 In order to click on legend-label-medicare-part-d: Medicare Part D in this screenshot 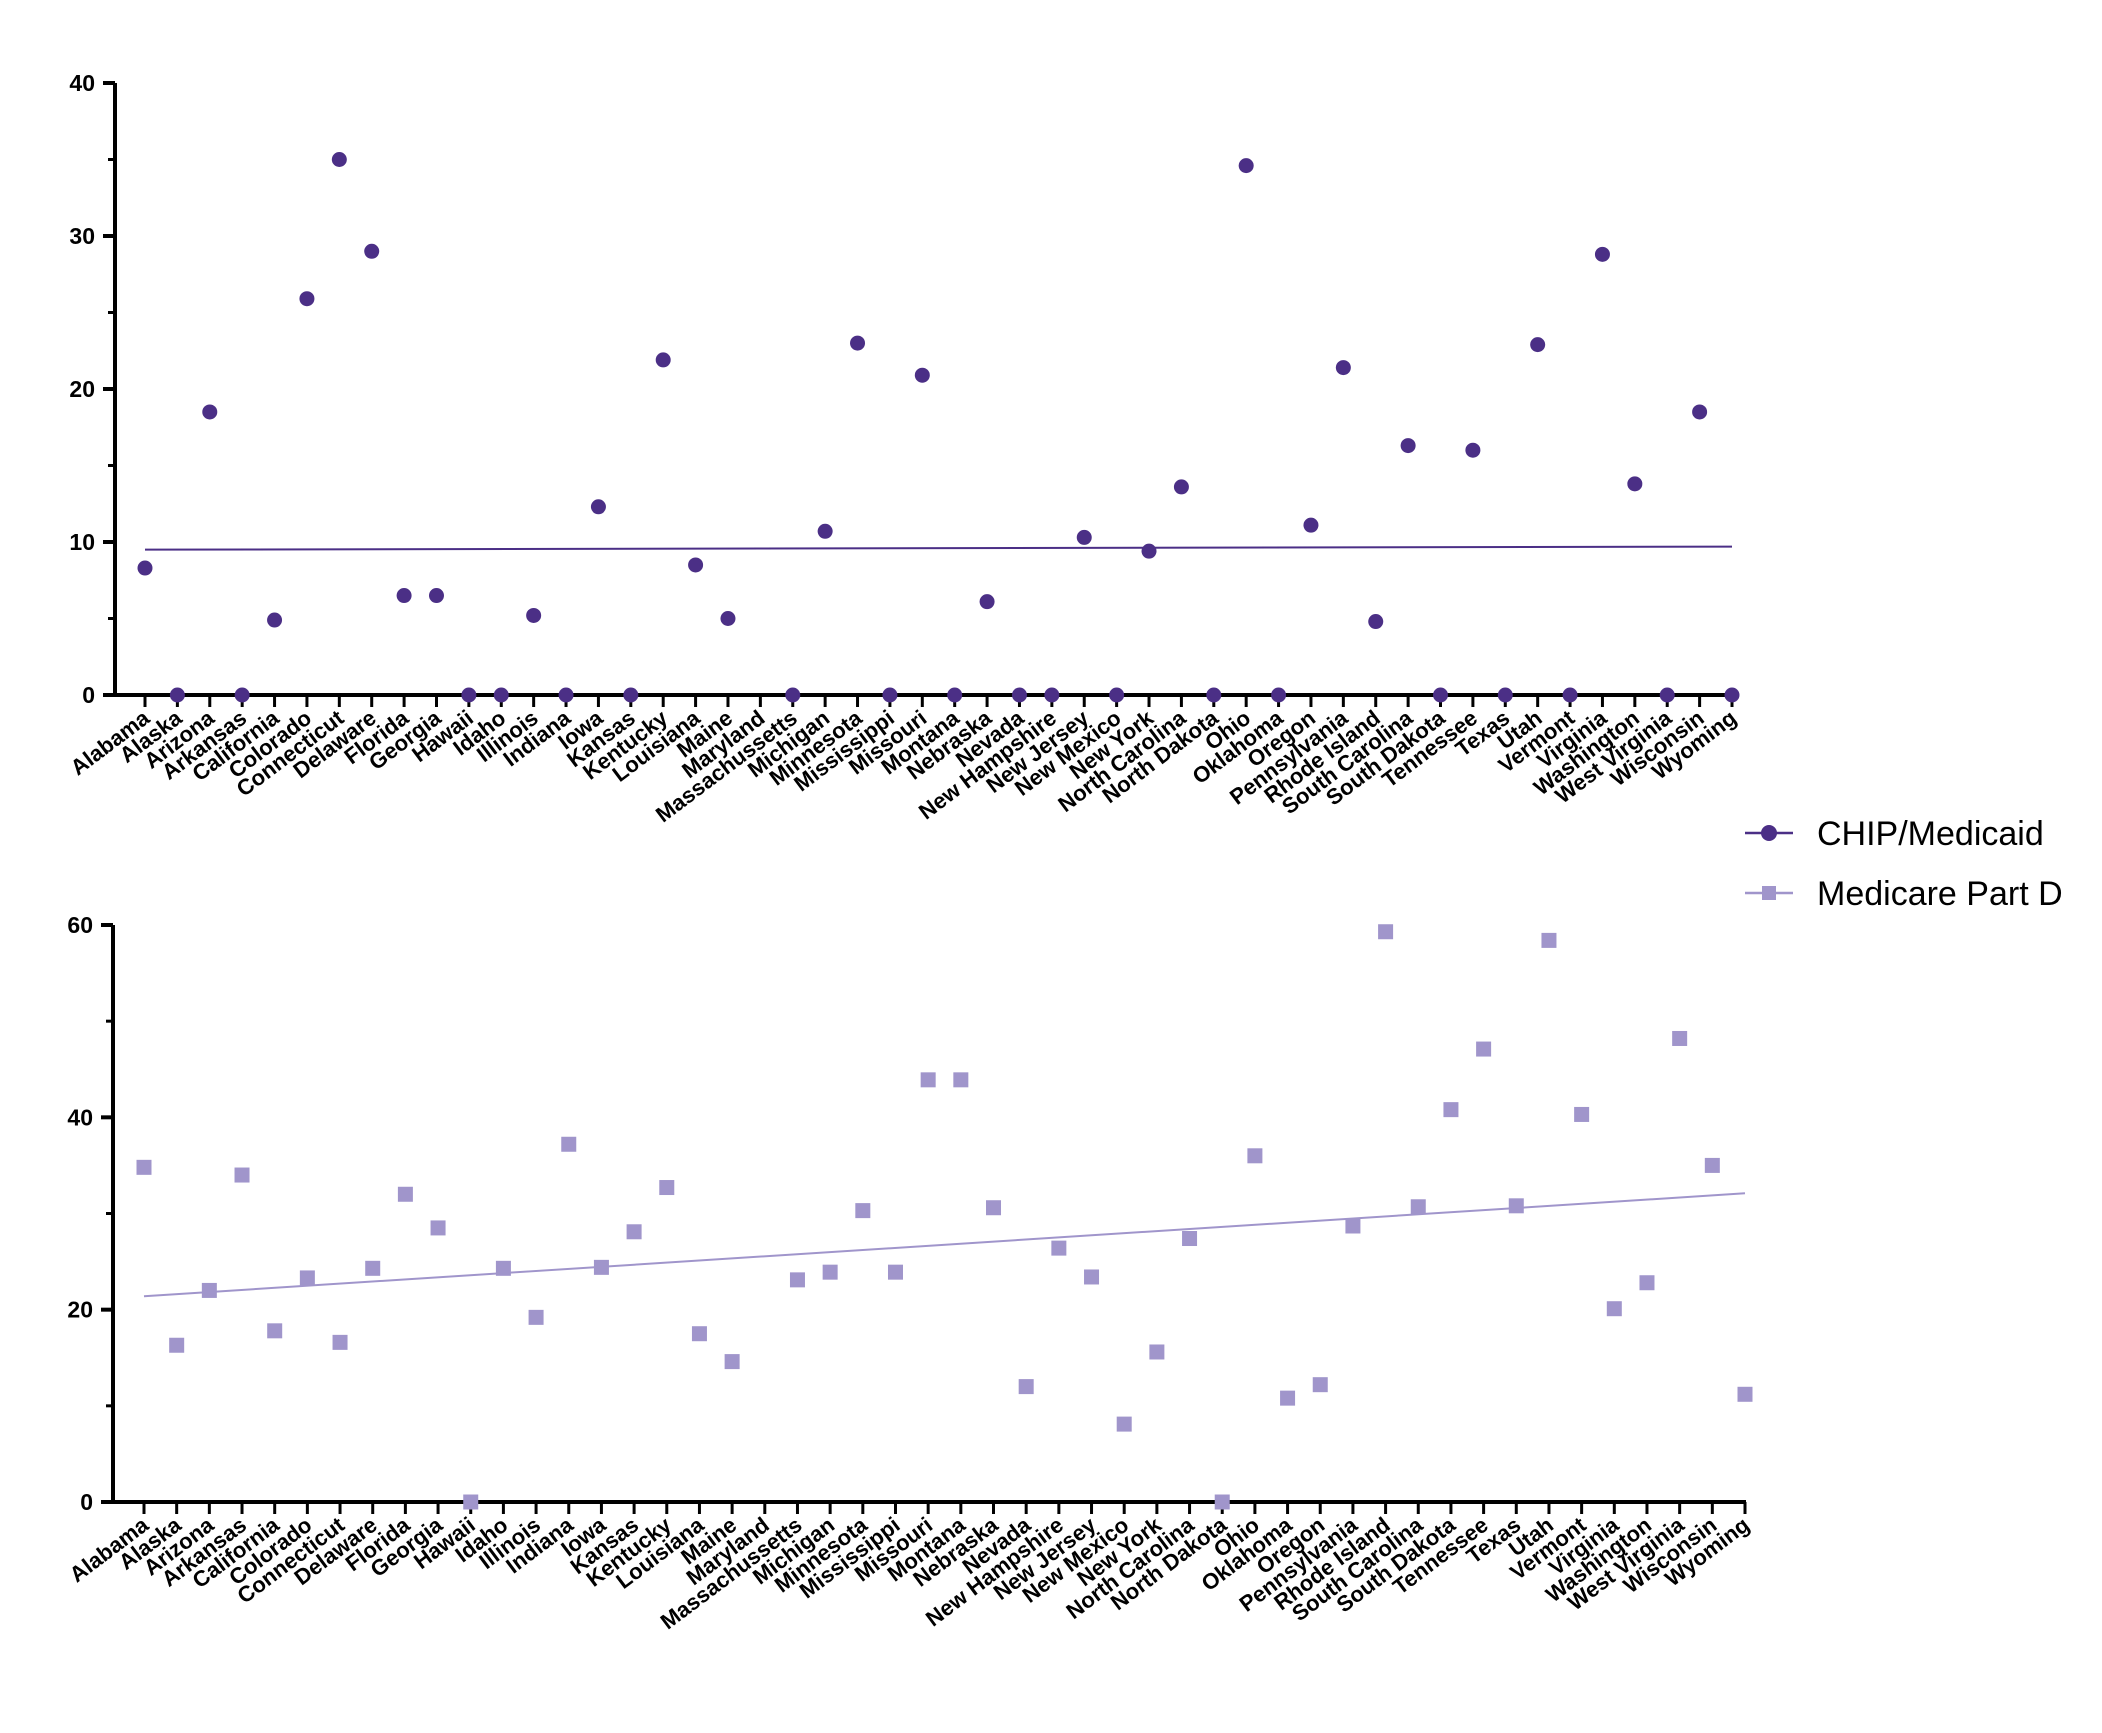, I will do `click(1940, 894)`.